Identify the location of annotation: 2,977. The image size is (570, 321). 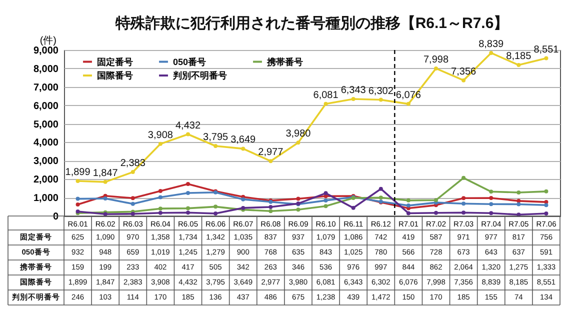
(271, 152).